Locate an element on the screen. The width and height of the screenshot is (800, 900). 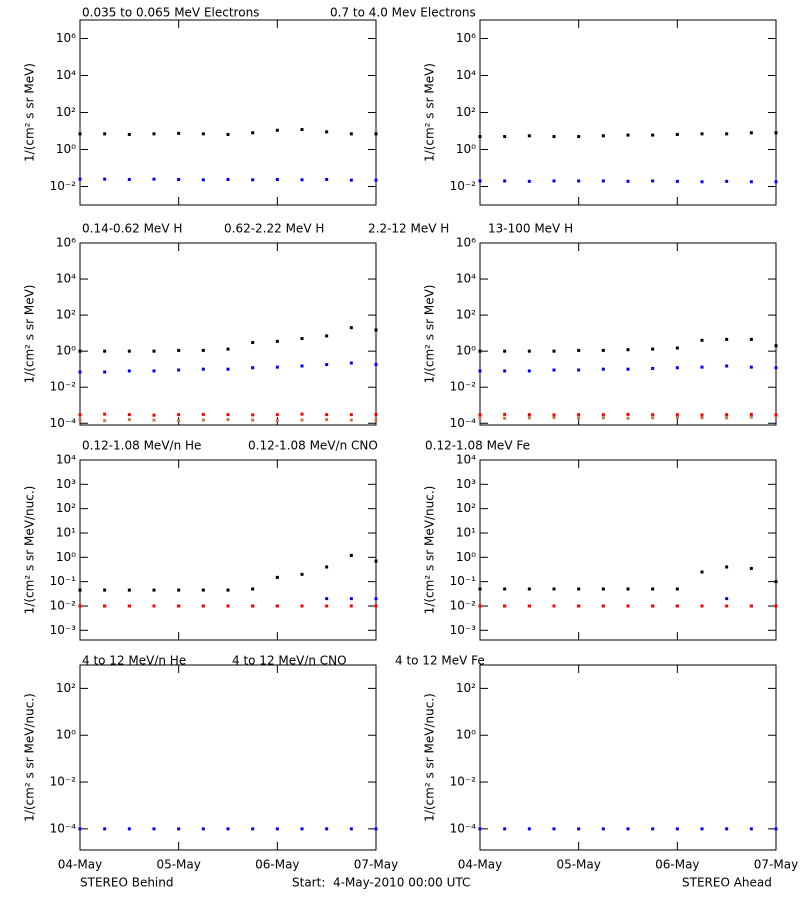
legend-entry: 0.62-2.22 MeV H is located at coordinates (274, 229).